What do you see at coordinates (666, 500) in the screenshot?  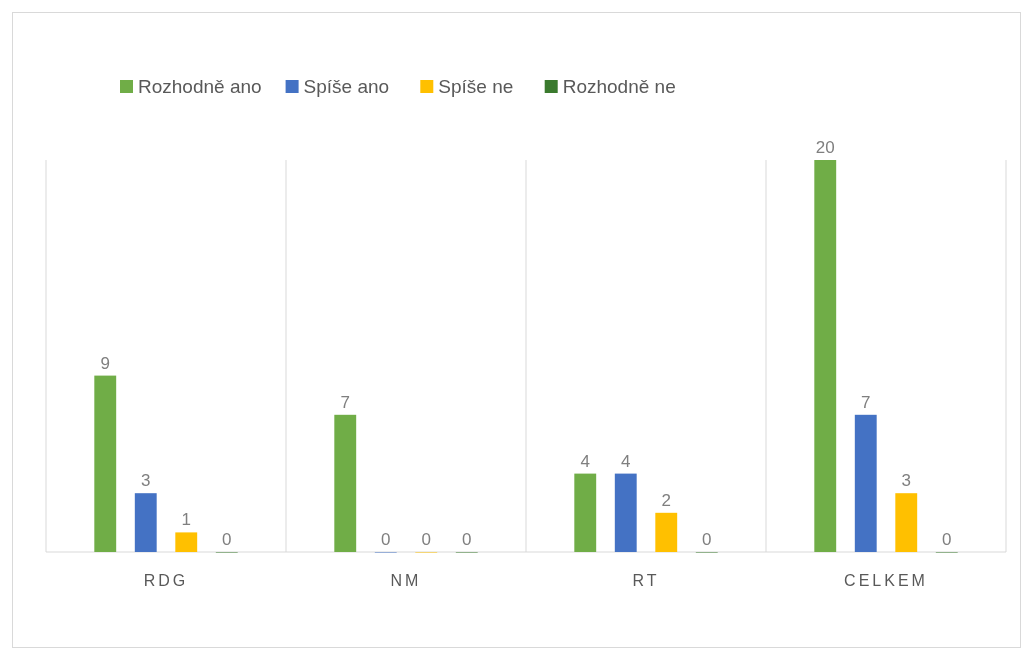 I see `data-label: 2` at bounding box center [666, 500].